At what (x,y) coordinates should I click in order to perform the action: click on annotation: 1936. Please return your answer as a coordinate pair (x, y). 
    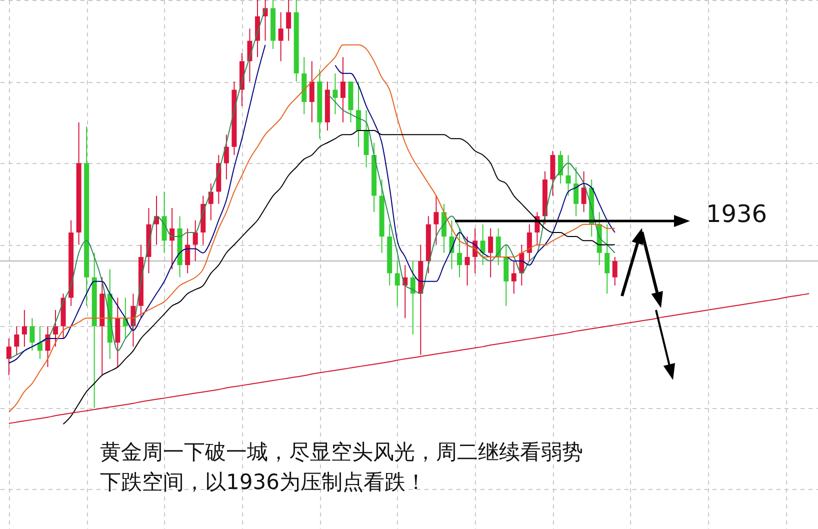
    Looking at the image, I should click on (737, 214).